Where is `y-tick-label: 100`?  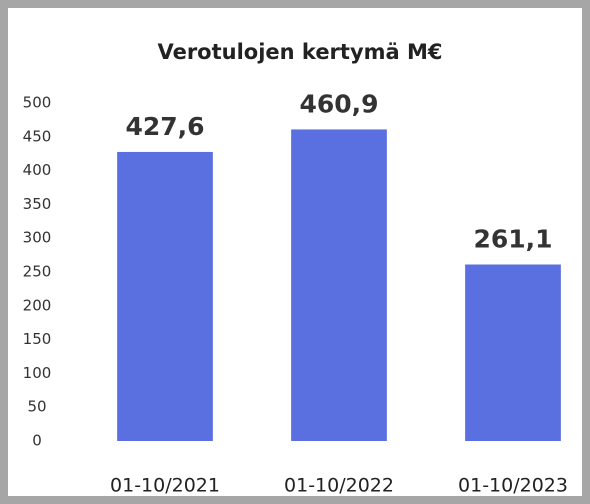
y-tick-label: 100 is located at coordinates (37, 373).